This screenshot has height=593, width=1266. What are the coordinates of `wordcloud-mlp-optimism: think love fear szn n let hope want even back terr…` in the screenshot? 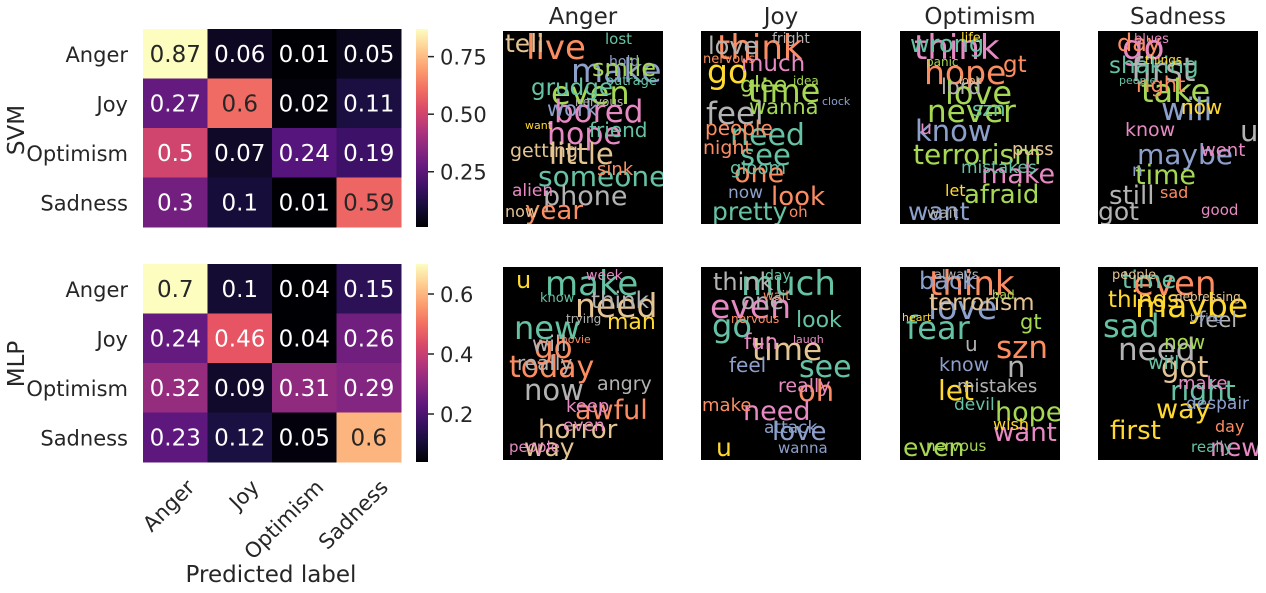 It's located at (980, 363).